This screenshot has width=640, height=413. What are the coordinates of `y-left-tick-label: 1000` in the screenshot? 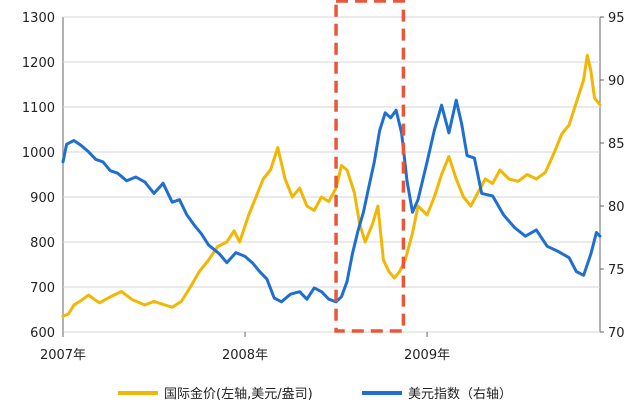 It's located at (38, 153).